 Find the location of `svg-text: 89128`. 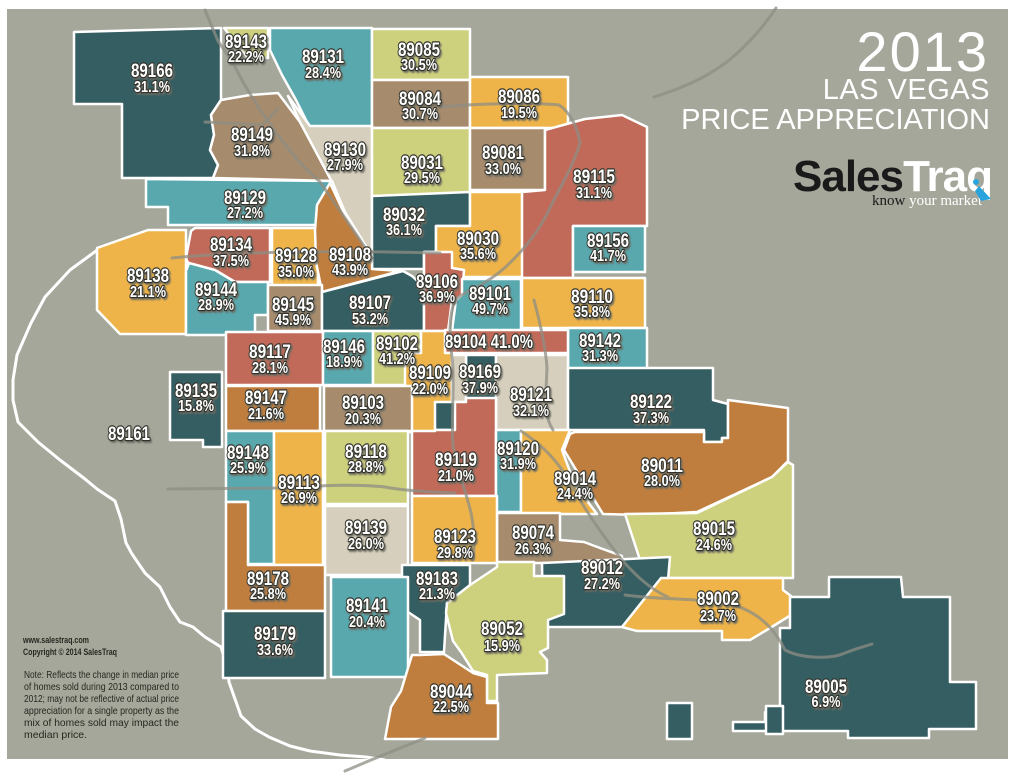

svg-text: 89128 is located at coordinates (296, 256).